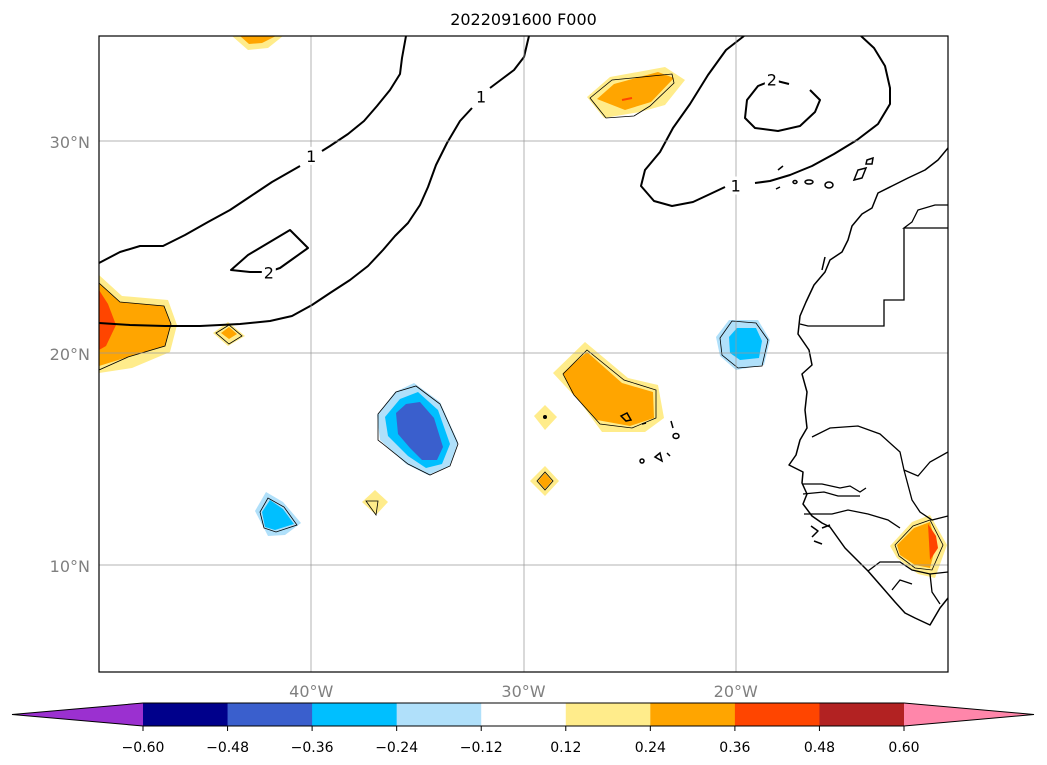 The height and width of the screenshot is (765, 1047). Describe the element at coordinates (650, 748) in the screenshot. I see `colorbar-label-6: 0.24` at that location.